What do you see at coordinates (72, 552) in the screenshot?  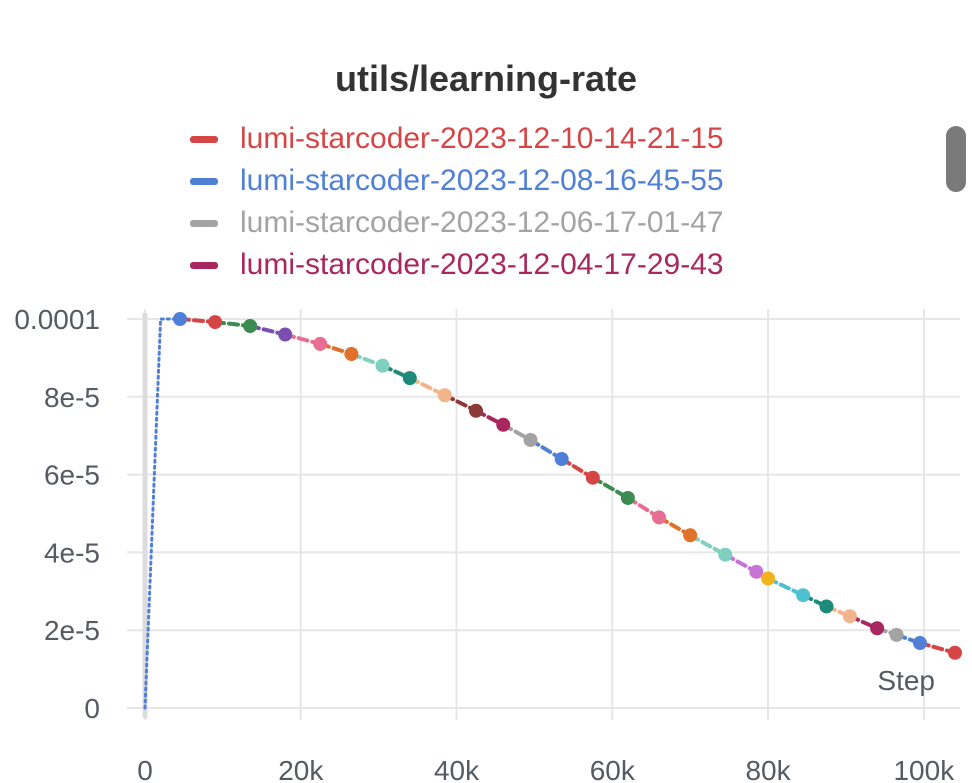 I see `y-tick-label: 4e-5` at bounding box center [72, 552].